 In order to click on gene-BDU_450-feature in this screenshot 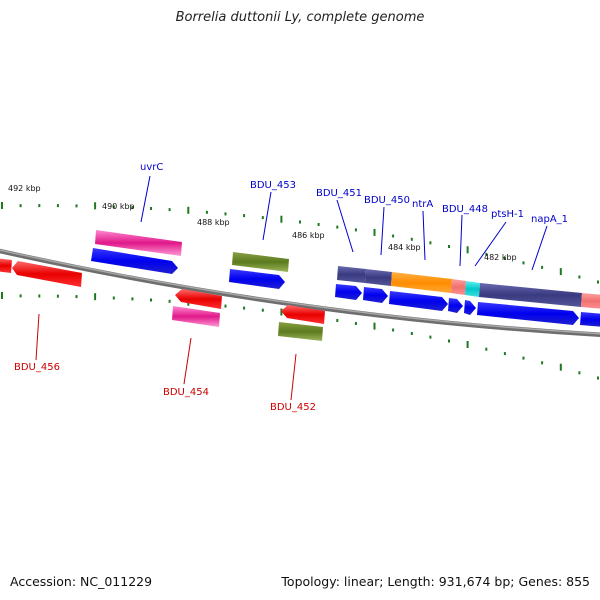, I will do `click(378, 277)`.